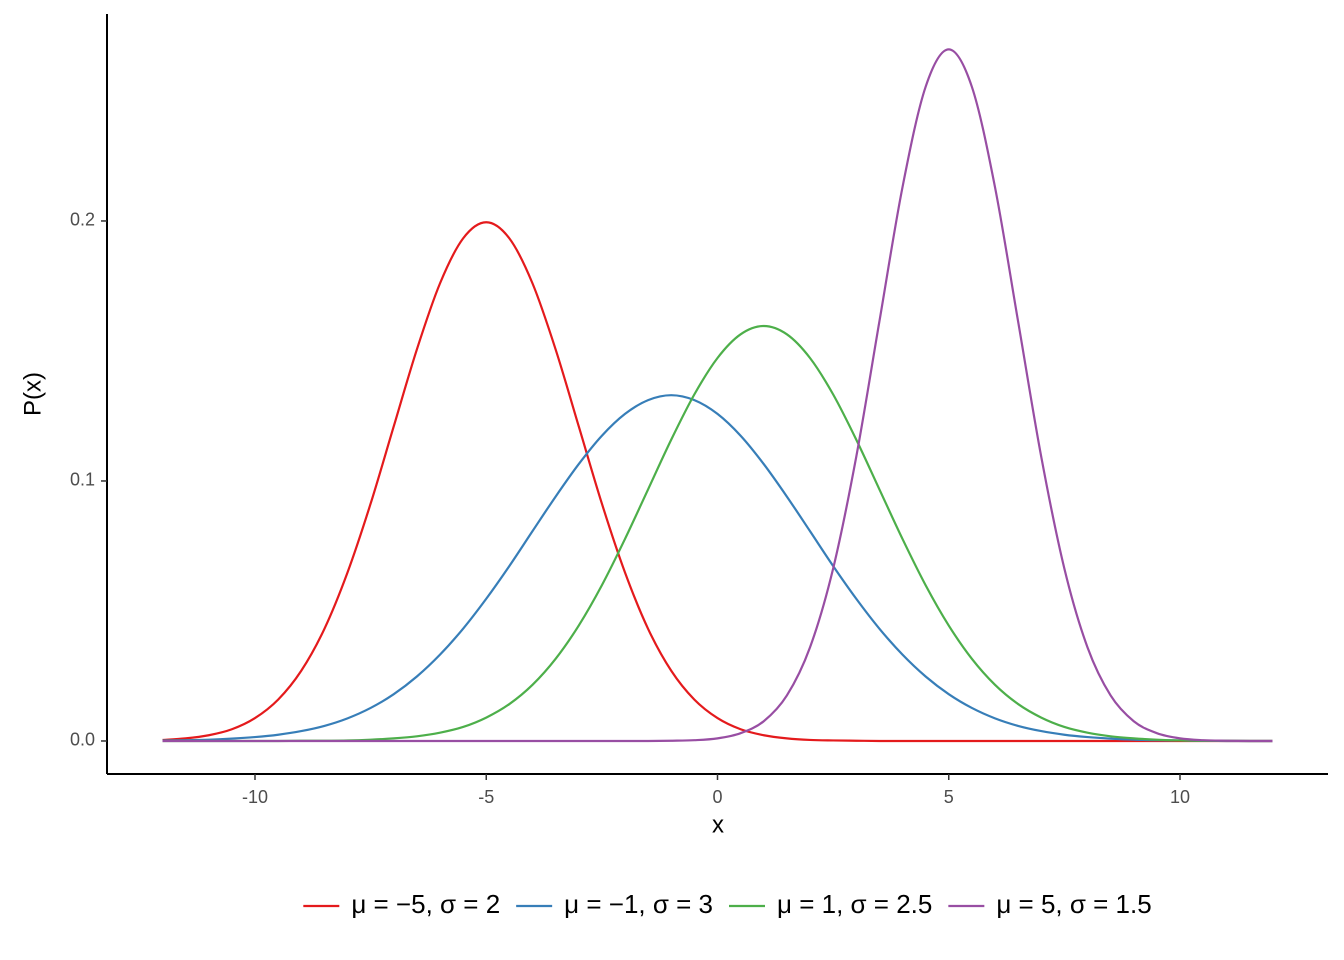  I want to click on y-tick-label: 0.0, so click(82, 740).